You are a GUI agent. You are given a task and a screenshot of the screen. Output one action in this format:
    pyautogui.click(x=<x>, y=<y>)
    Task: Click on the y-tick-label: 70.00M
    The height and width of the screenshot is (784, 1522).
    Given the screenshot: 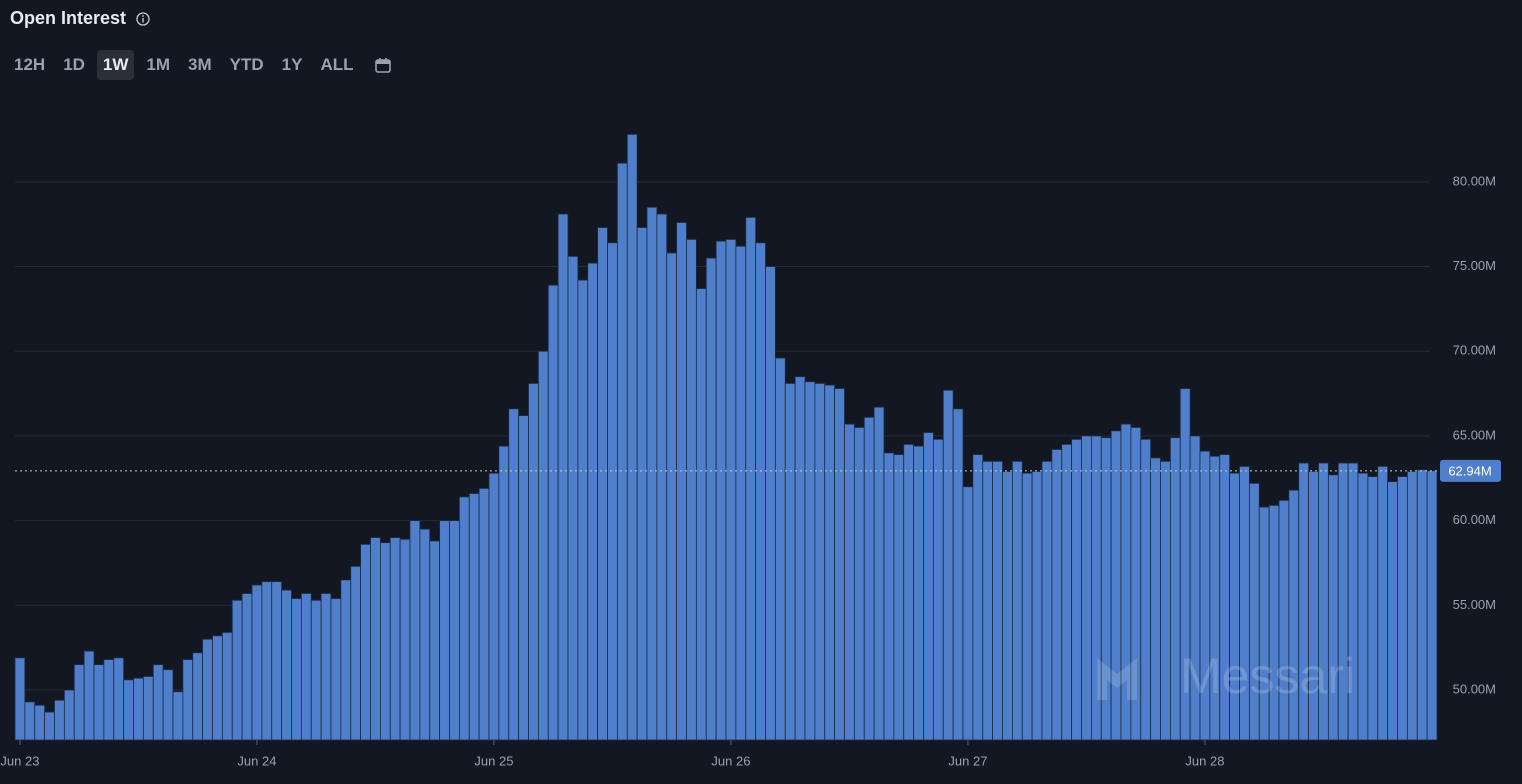 What is the action you would take?
    pyautogui.click(x=1474, y=350)
    